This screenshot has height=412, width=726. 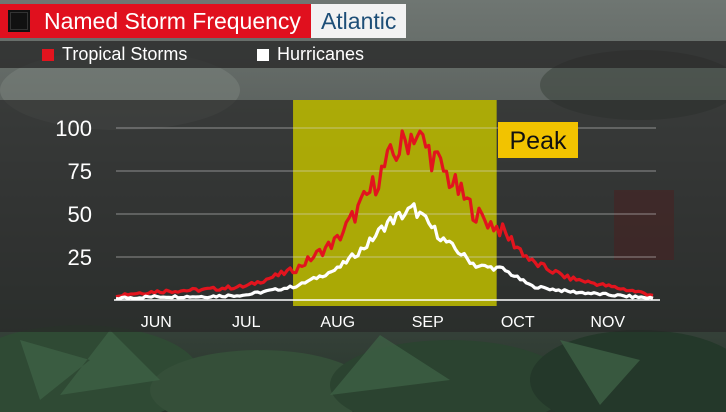 What do you see at coordinates (607, 322) in the screenshot?
I see `x-tick-label: NOV` at bounding box center [607, 322].